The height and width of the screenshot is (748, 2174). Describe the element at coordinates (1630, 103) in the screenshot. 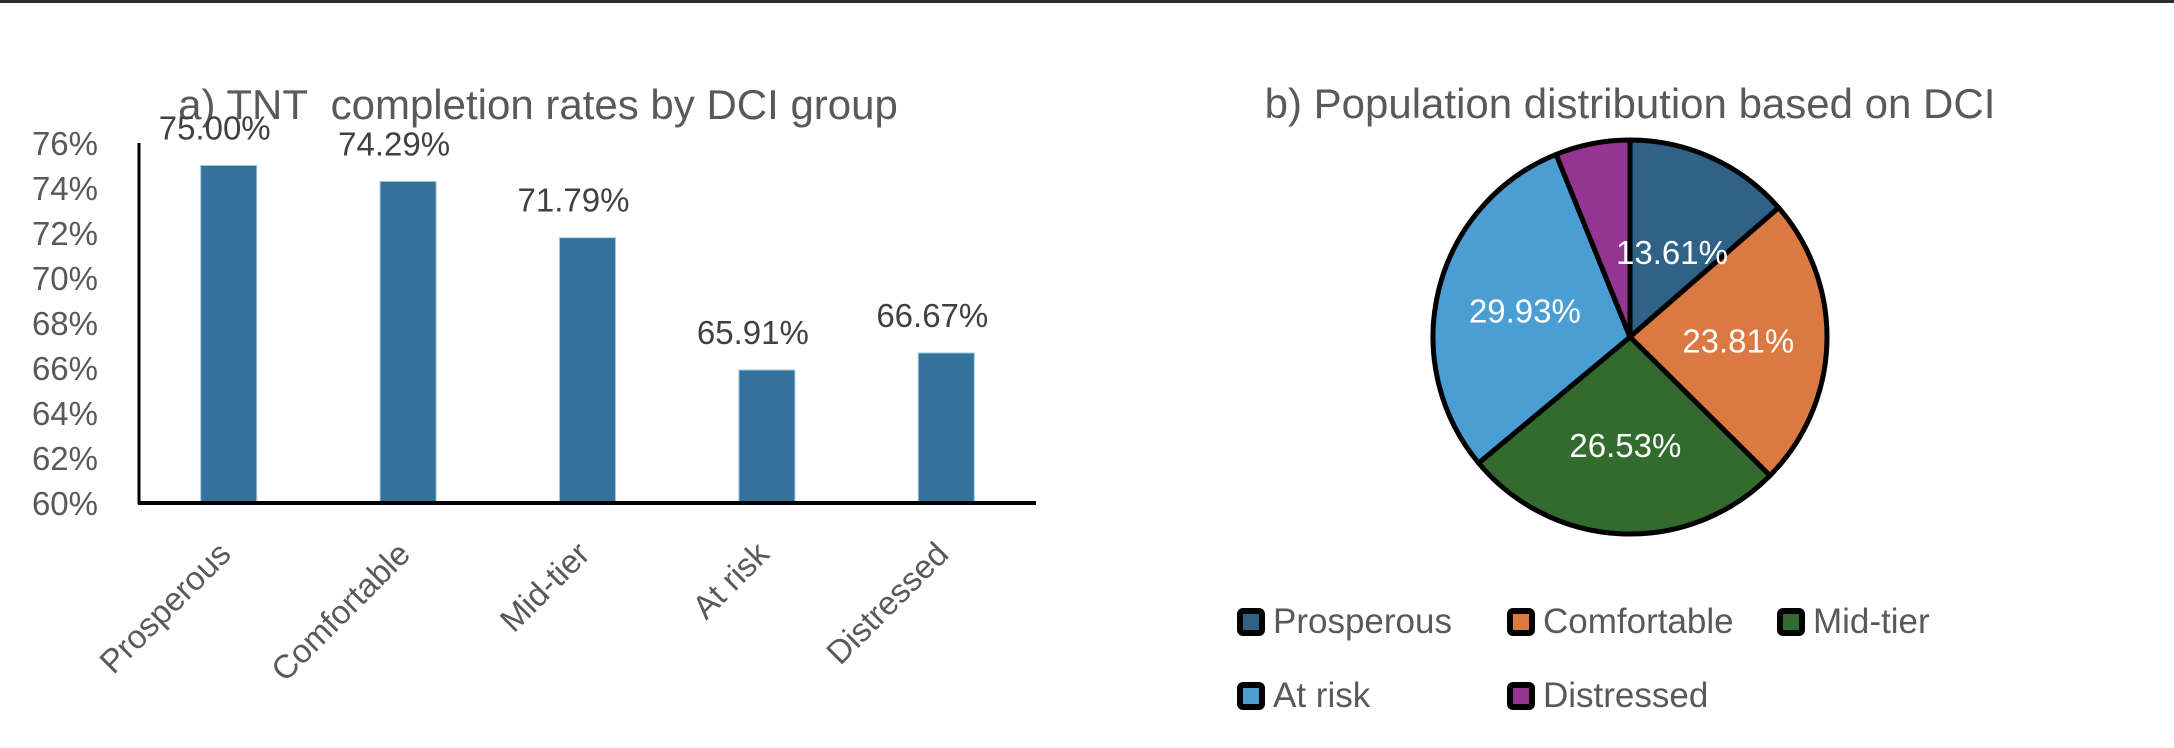

I see `pie-chart-title: b) Population distribution based on DCI` at that location.